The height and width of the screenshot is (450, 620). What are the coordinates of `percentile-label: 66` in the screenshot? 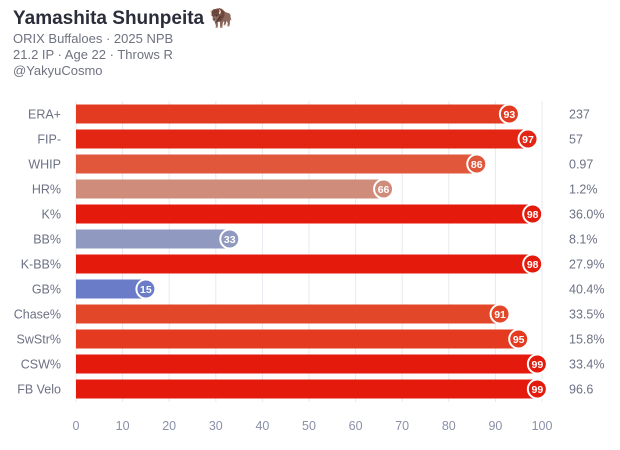 It's located at (384, 190).